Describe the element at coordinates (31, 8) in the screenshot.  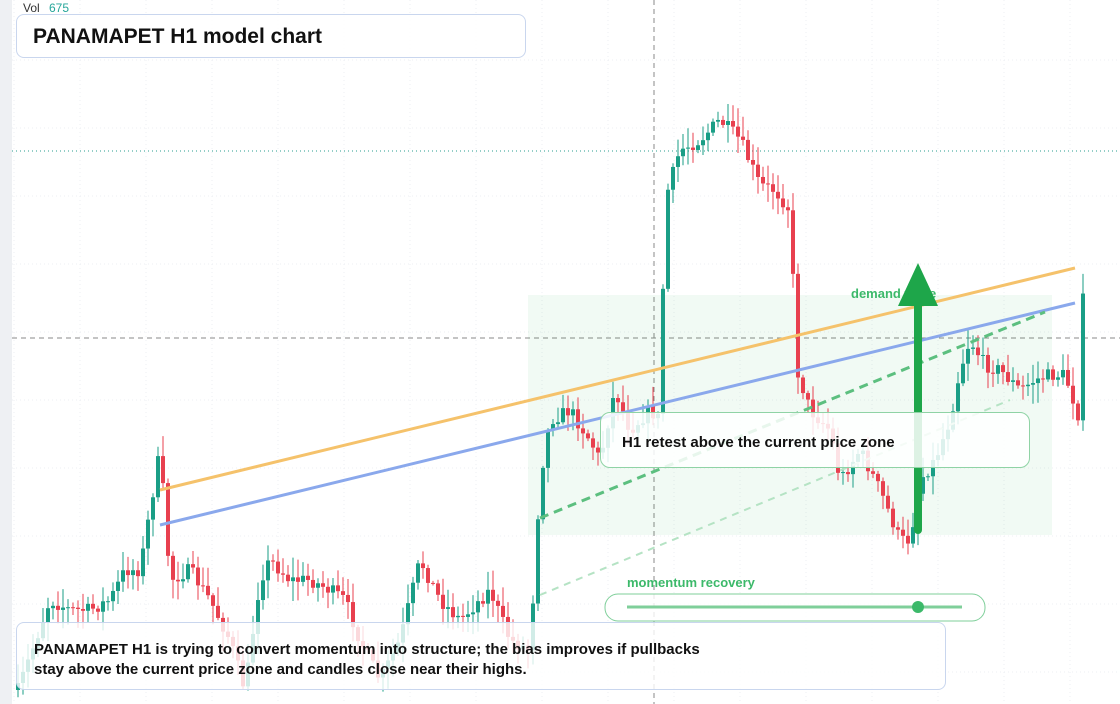
I see `volume-label: Vol` at that location.